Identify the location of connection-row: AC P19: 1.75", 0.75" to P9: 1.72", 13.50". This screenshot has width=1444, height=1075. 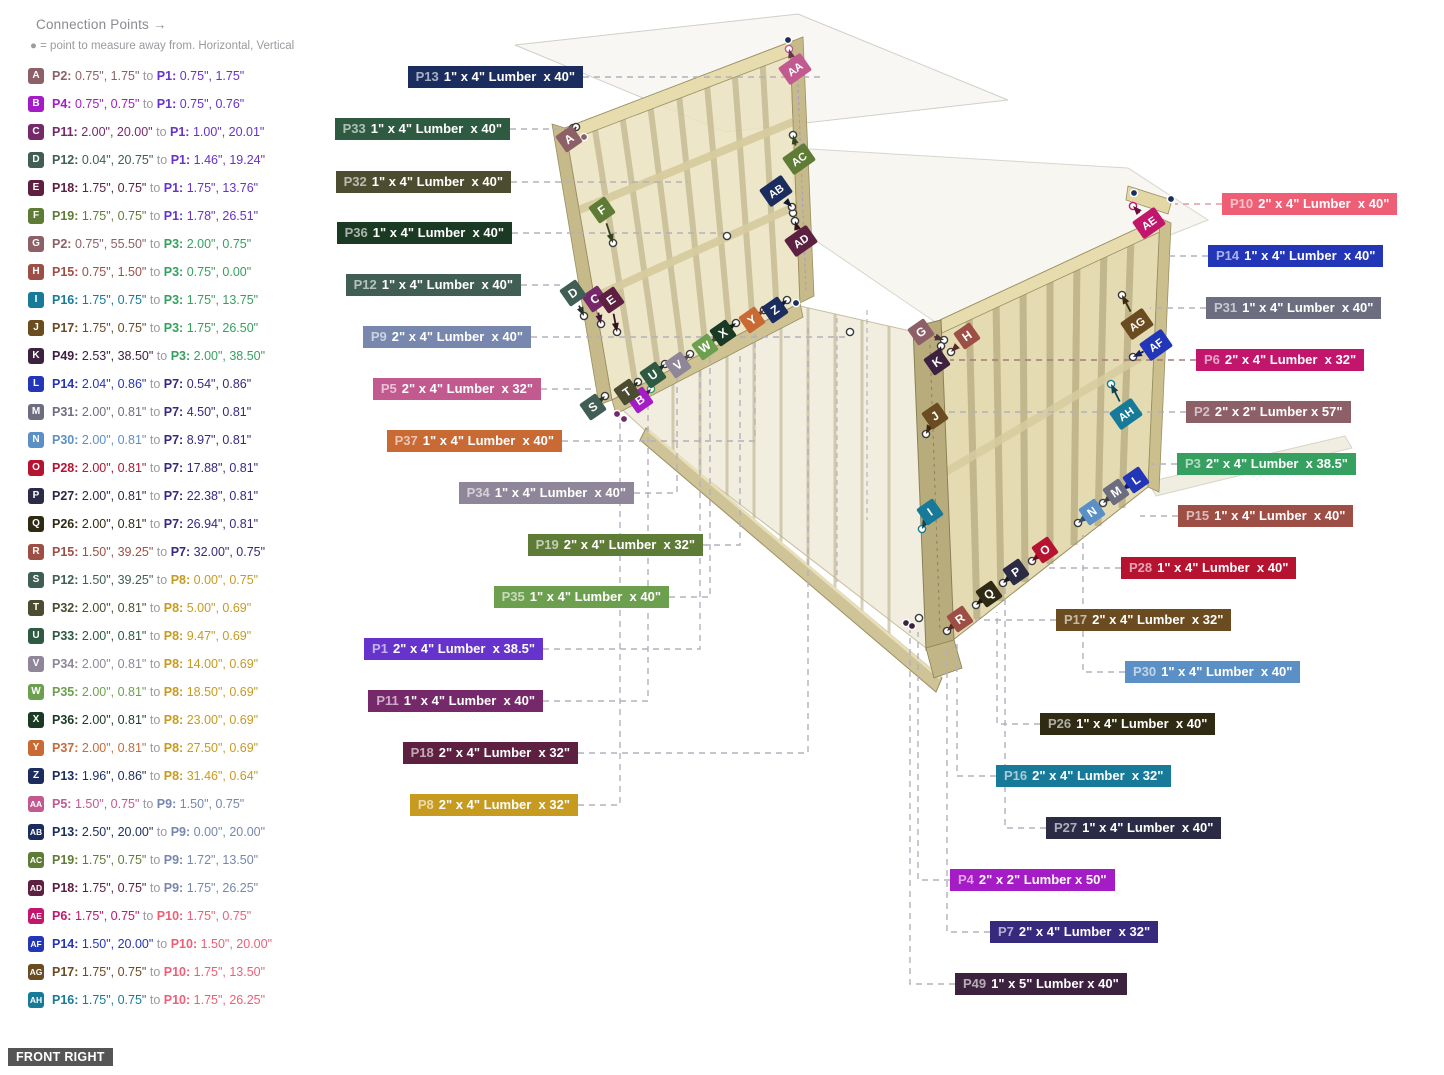
(198, 860).